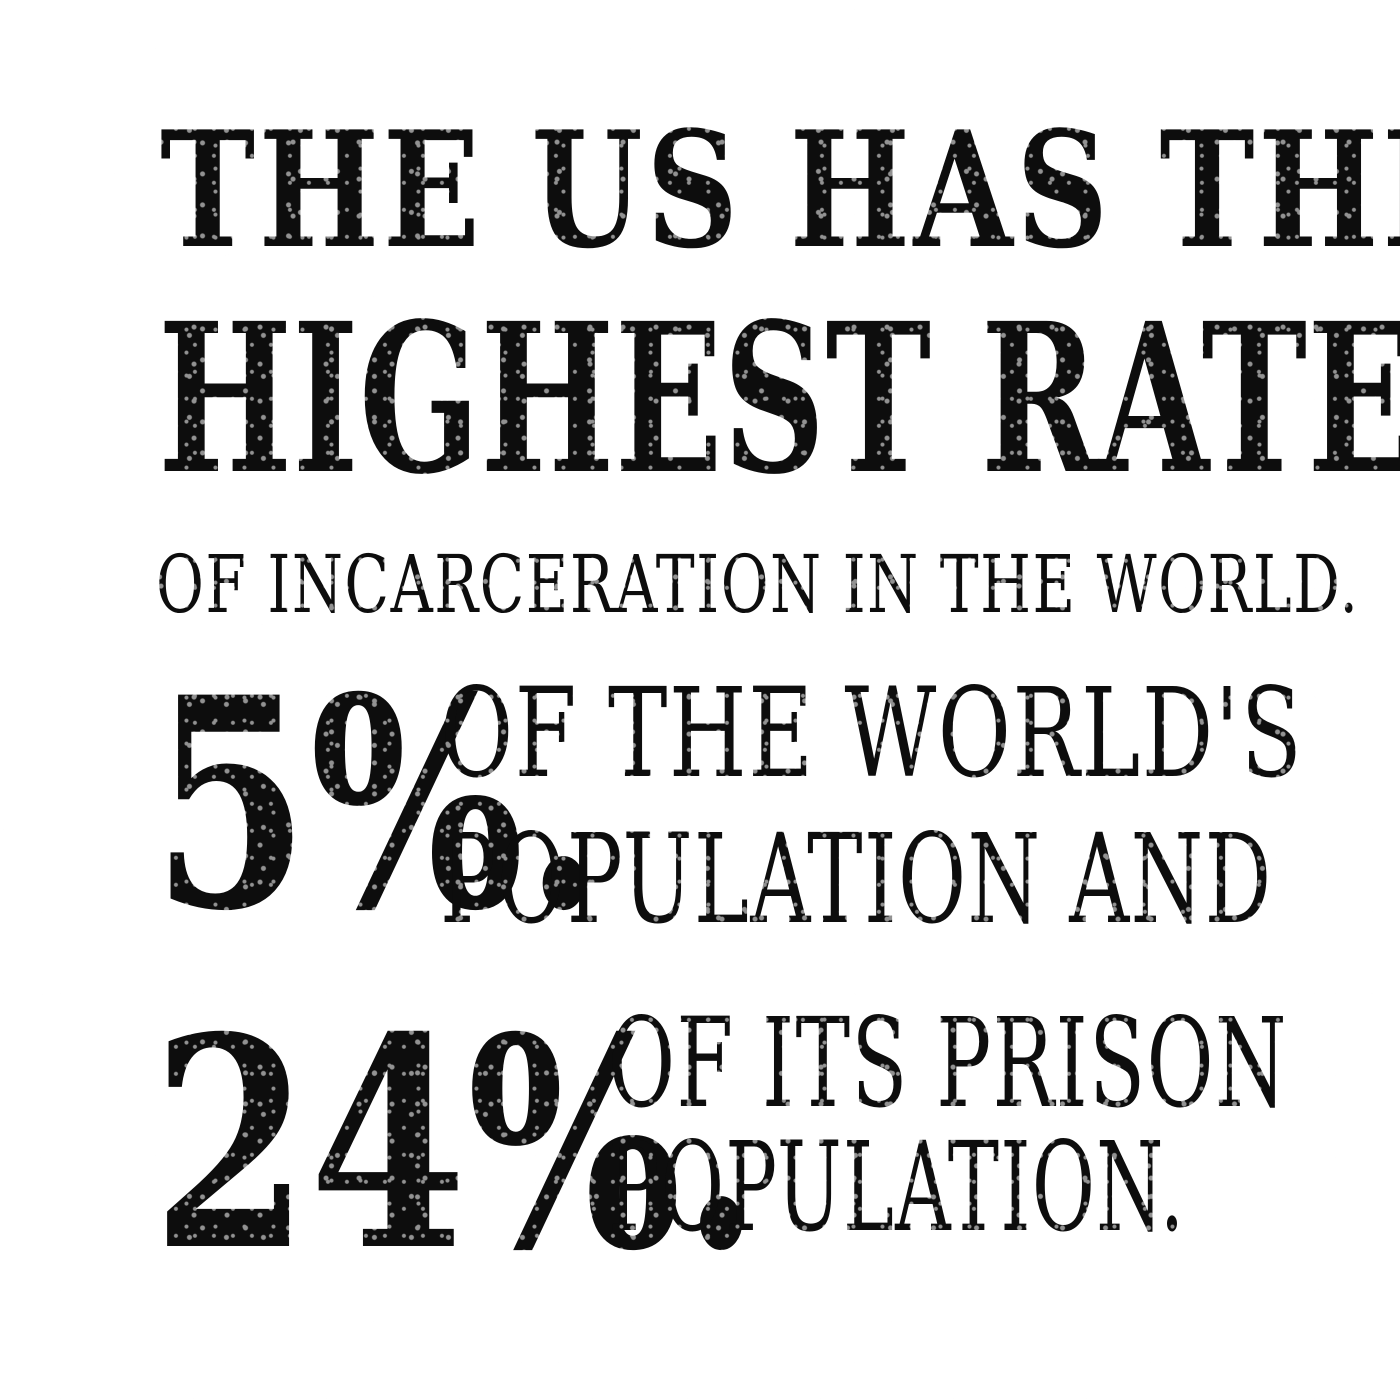  What do you see at coordinates (872, 734) in the screenshot?
I see `stat-text-world-population-1: OF THE WORLD'S` at bounding box center [872, 734].